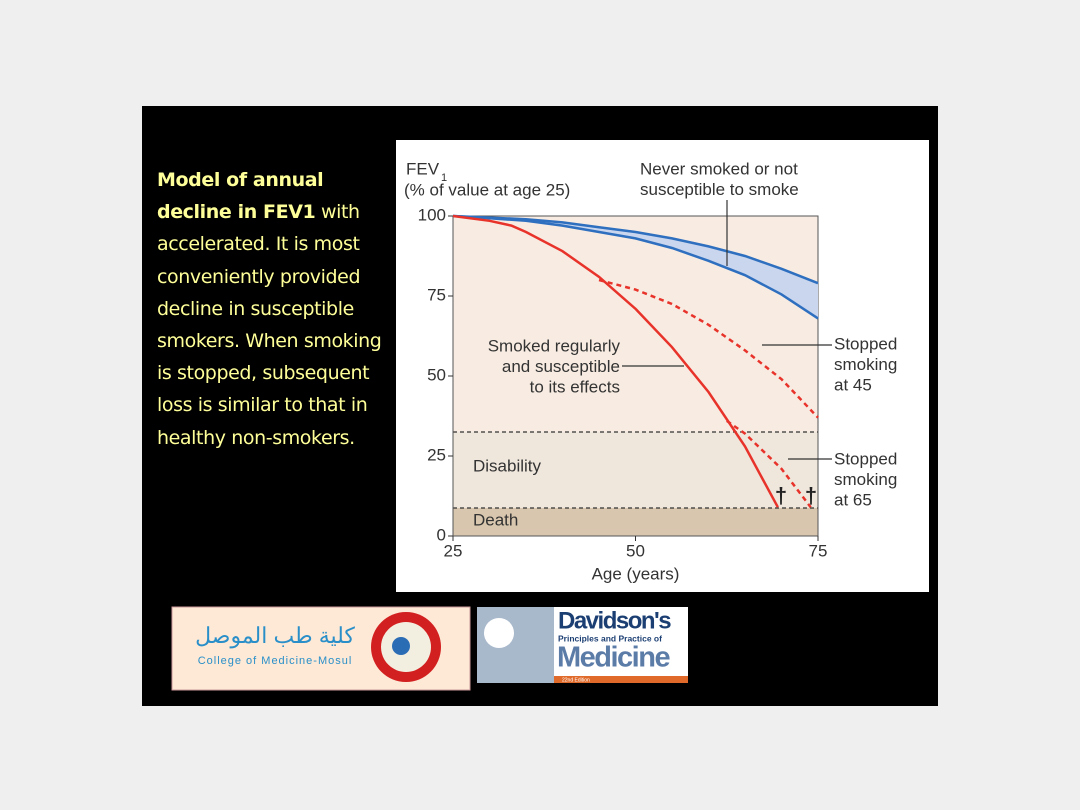 The image size is (1080, 810). What do you see at coordinates (613, 658) in the screenshot?
I see `book-main: Medicine` at bounding box center [613, 658].